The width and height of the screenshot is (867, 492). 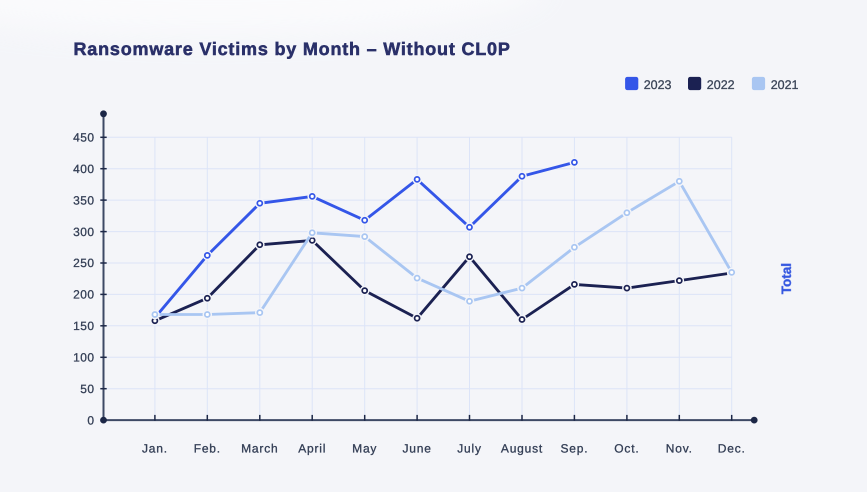 I want to click on svg-text: 2022, so click(x=721, y=85).